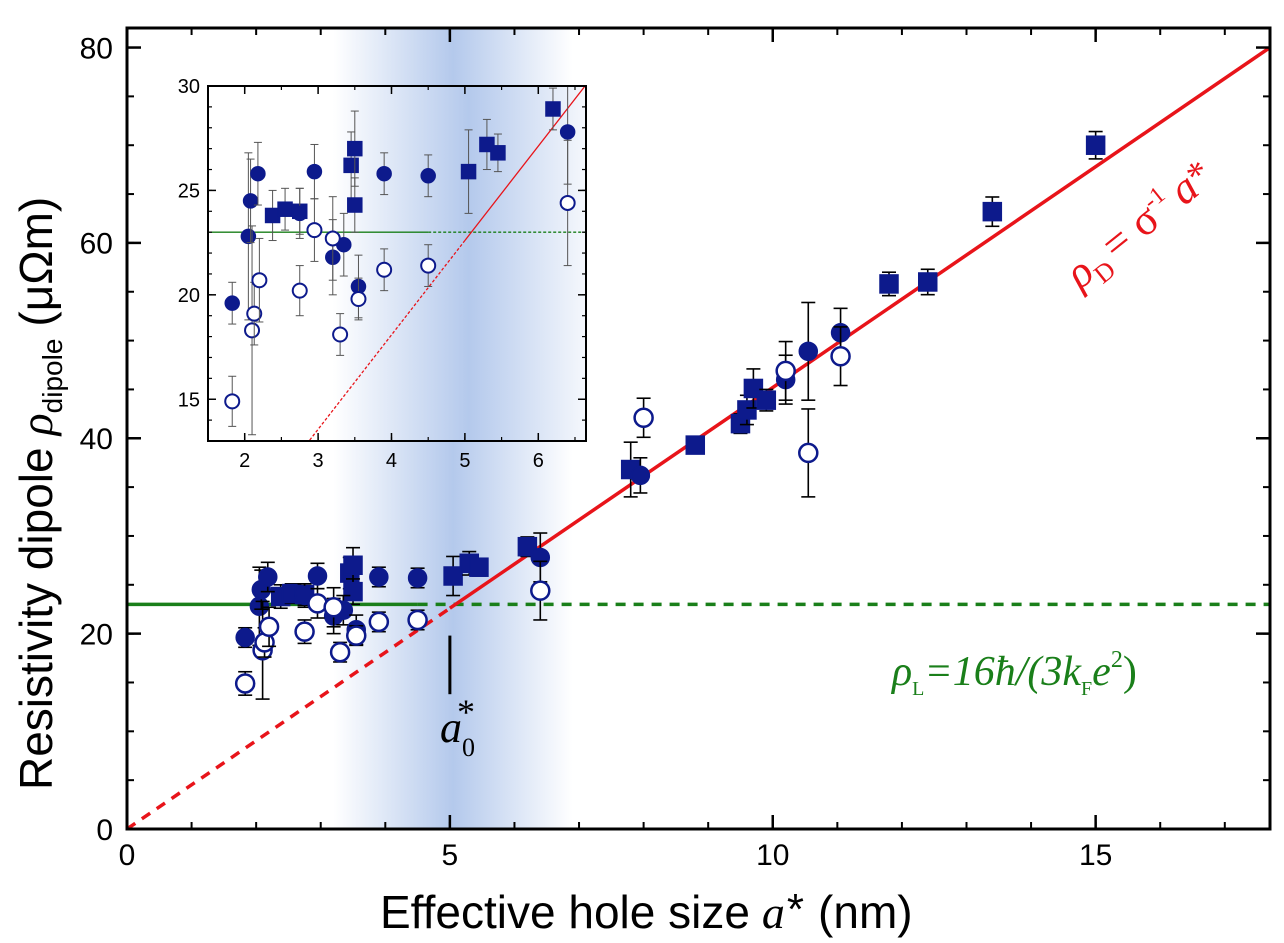  What do you see at coordinates (1013, 673) in the screenshot?
I see `landauer-equation-label: ρL=16ħ/(3kFe2)` at bounding box center [1013, 673].